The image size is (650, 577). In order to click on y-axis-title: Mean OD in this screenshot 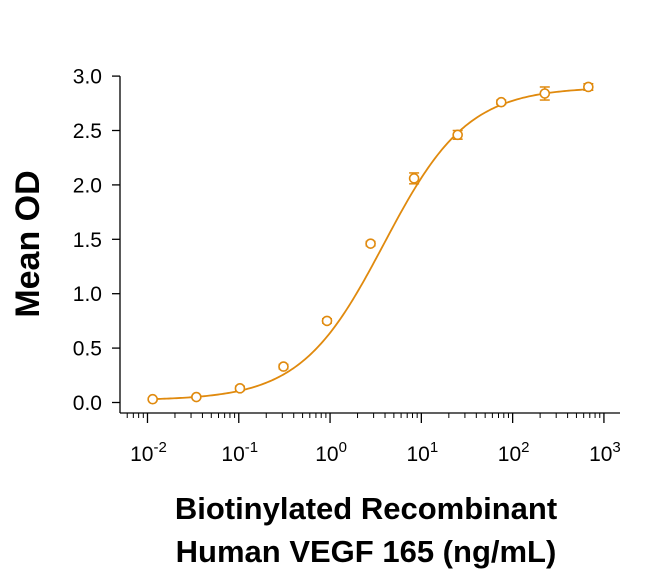, I will do `click(28, 243)`.